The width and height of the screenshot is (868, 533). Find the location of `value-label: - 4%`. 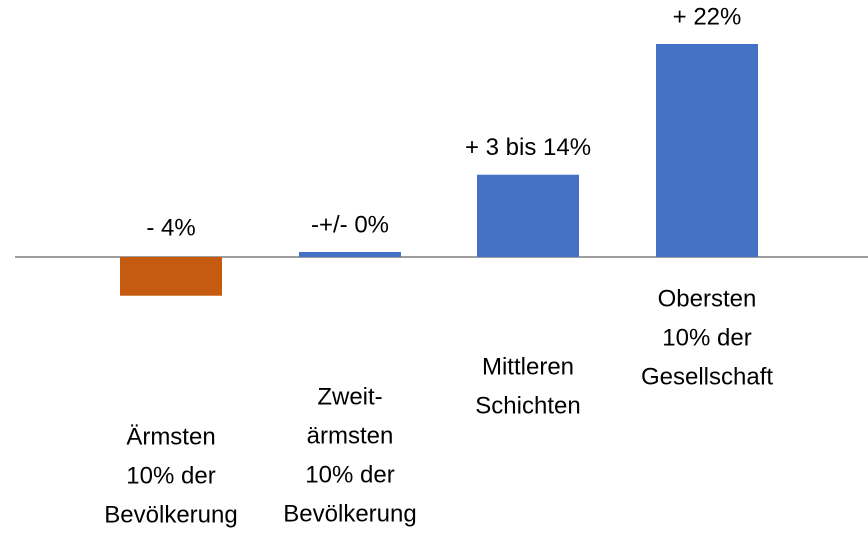

value-label: - 4% is located at coordinates (170, 227).